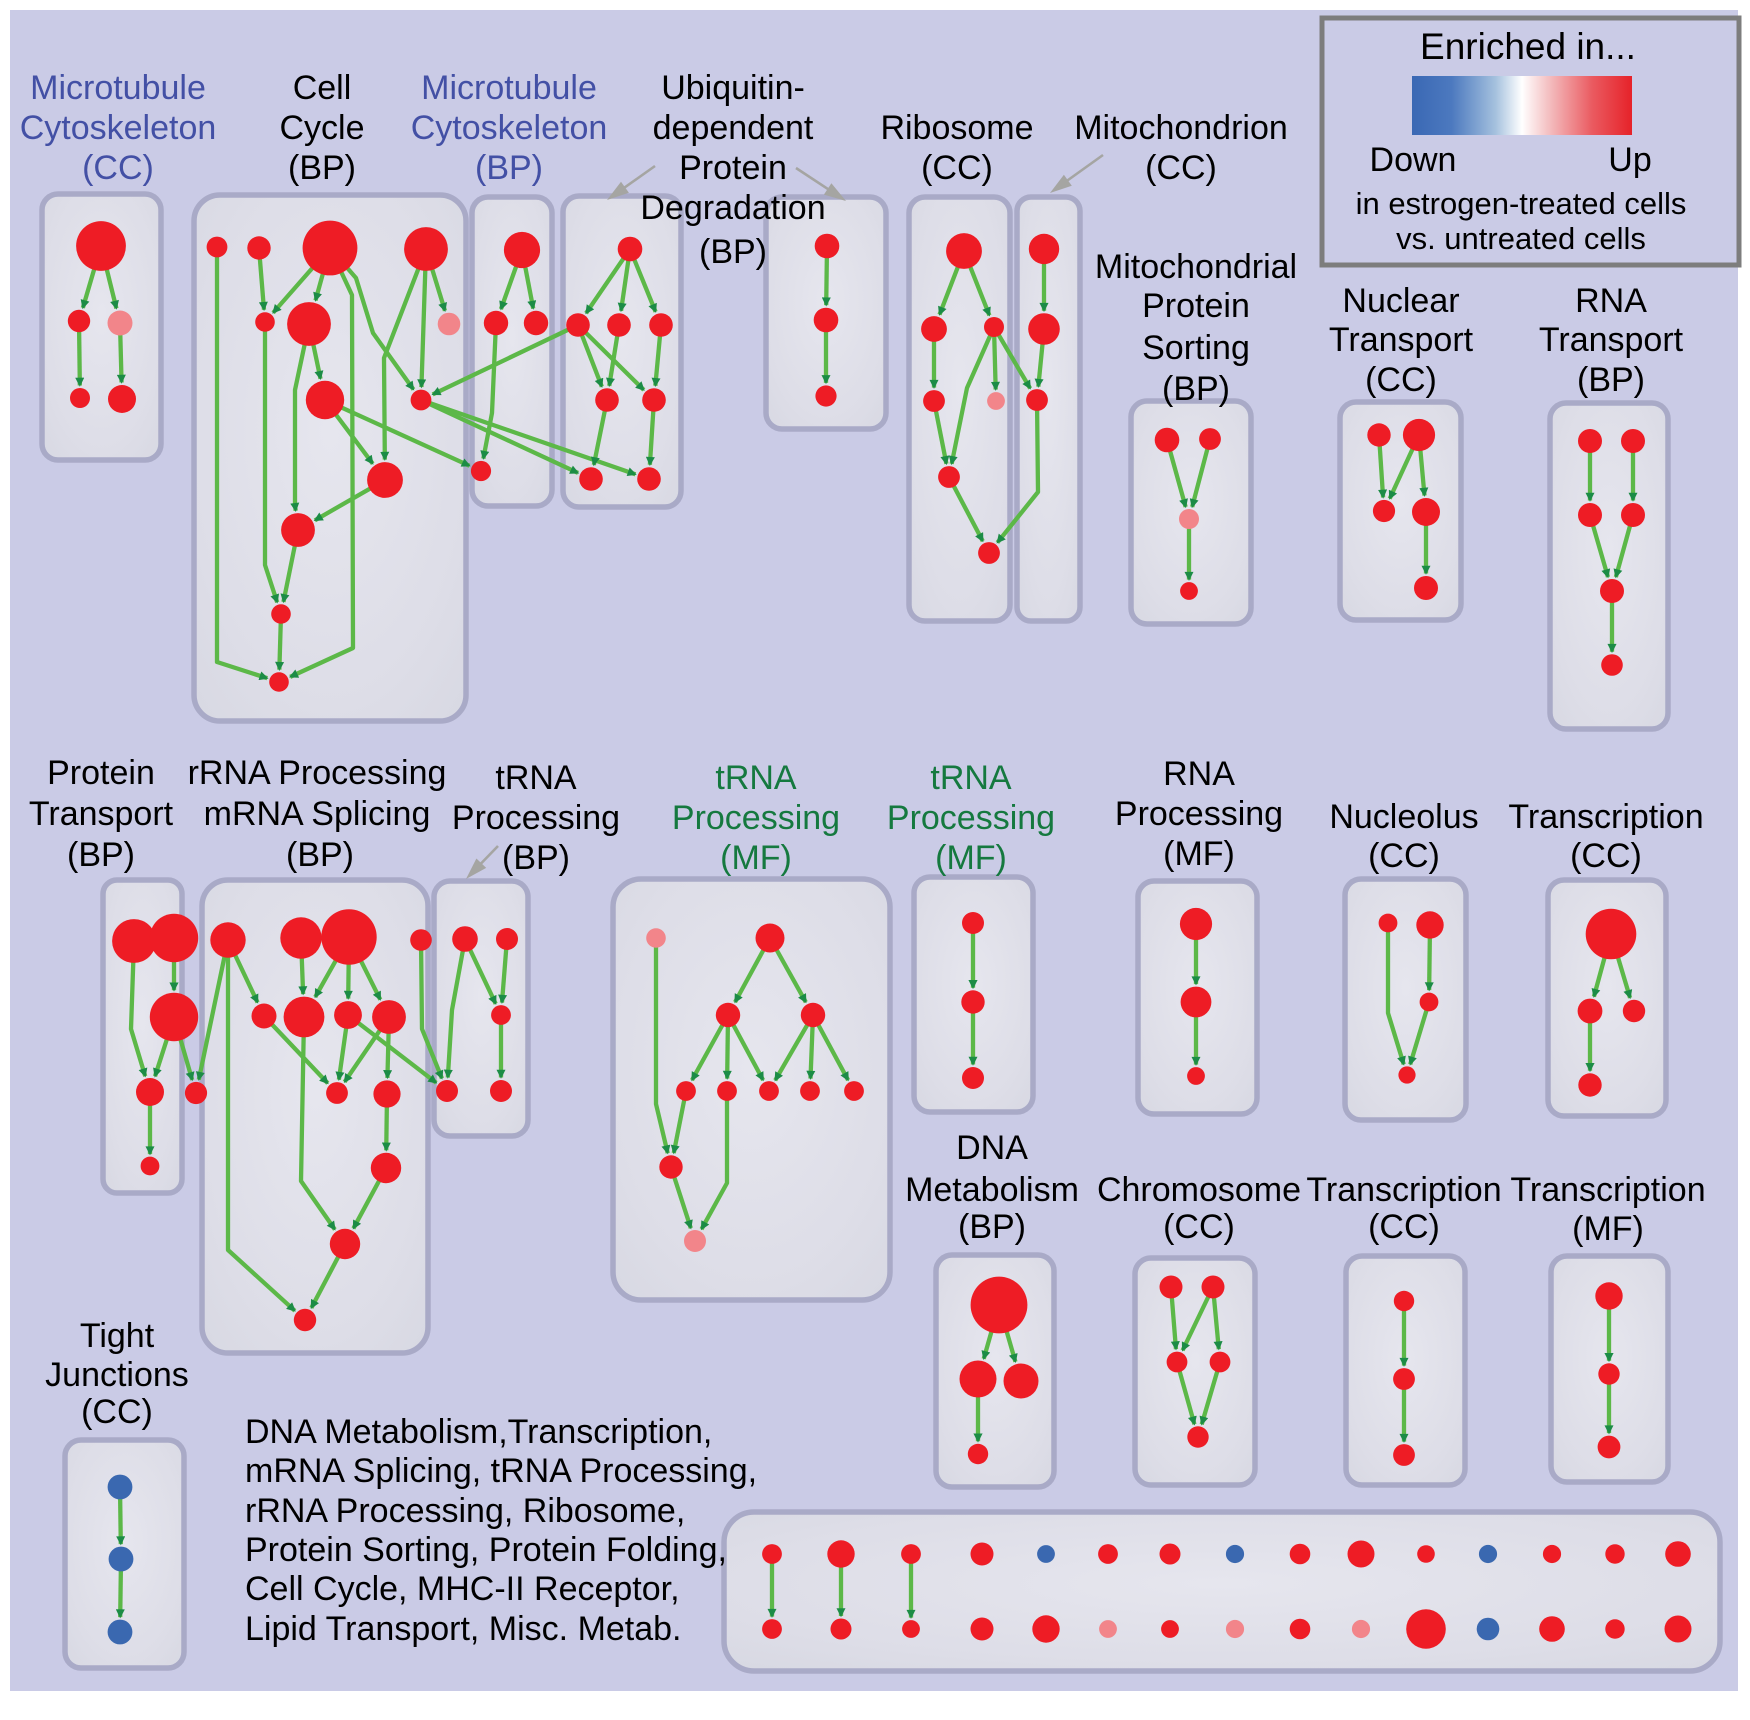 The image size is (1750, 1720). Describe the element at coordinates (733, 88) in the screenshot. I see `svg-text: Ubiquitin-` at that location.